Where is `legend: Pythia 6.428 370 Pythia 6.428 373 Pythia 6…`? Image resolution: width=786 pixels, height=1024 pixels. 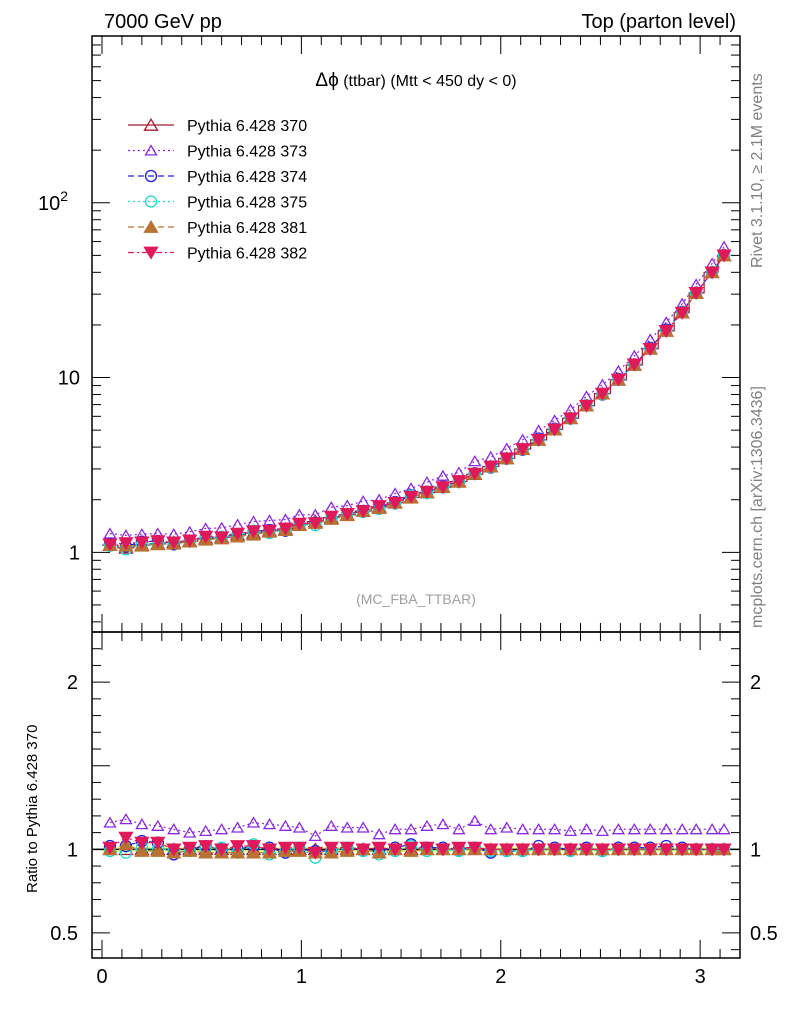 legend: Pythia 6.428 370 Pythia 6.428 373 Pythia 6… is located at coordinates (217, 190).